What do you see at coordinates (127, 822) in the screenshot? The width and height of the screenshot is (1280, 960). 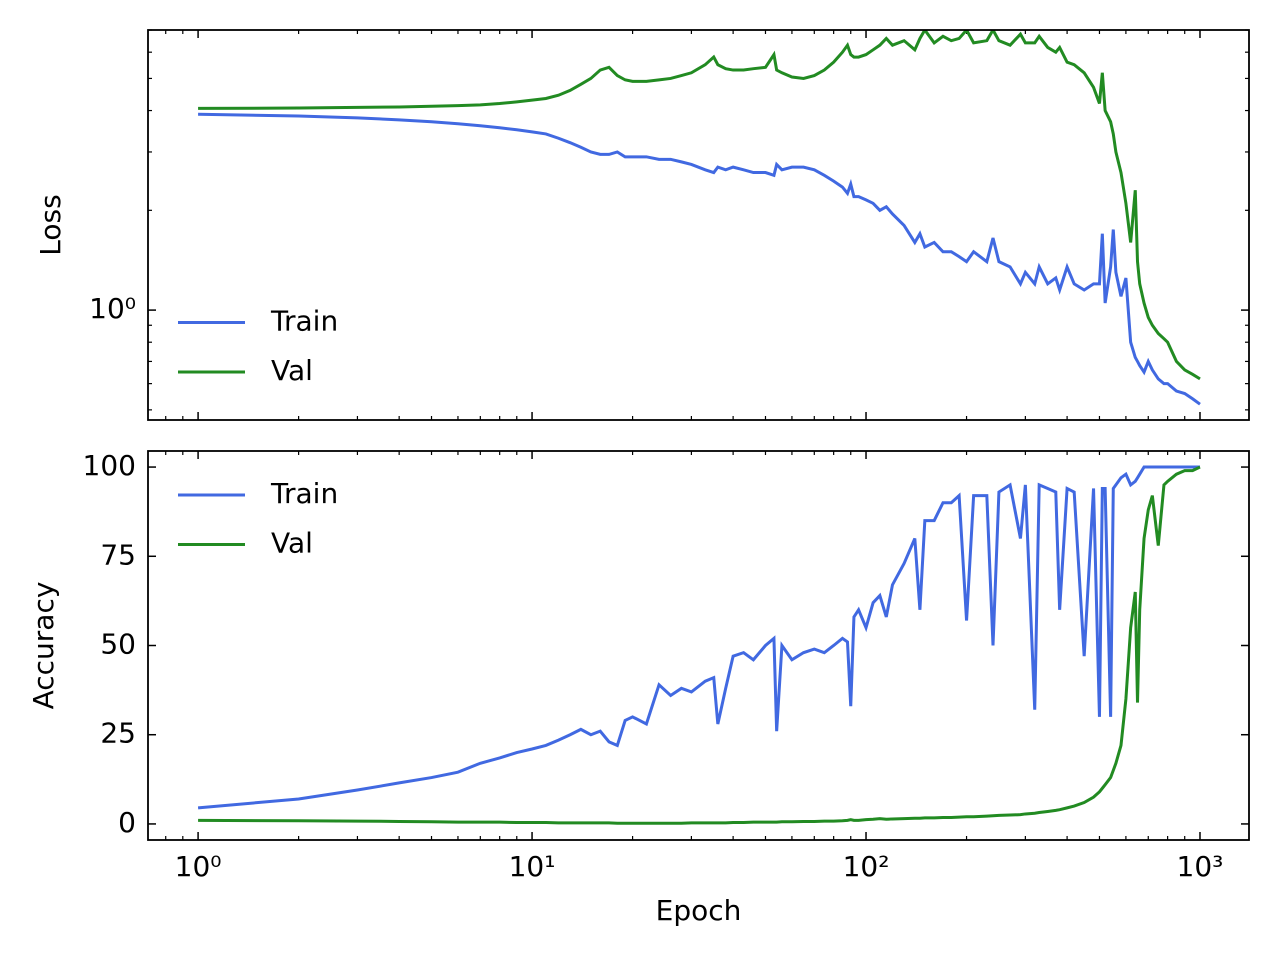 I see `y-tick-label: 0` at bounding box center [127, 822].